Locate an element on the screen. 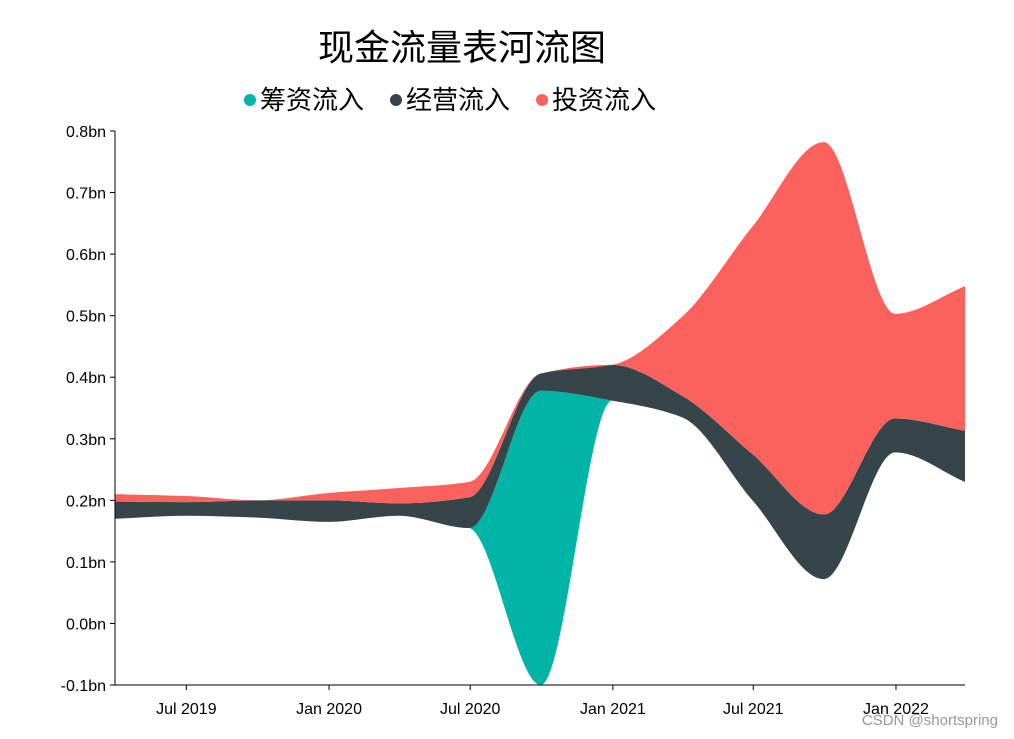  x-tick-label: Jan 2022 is located at coordinates (896, 709).